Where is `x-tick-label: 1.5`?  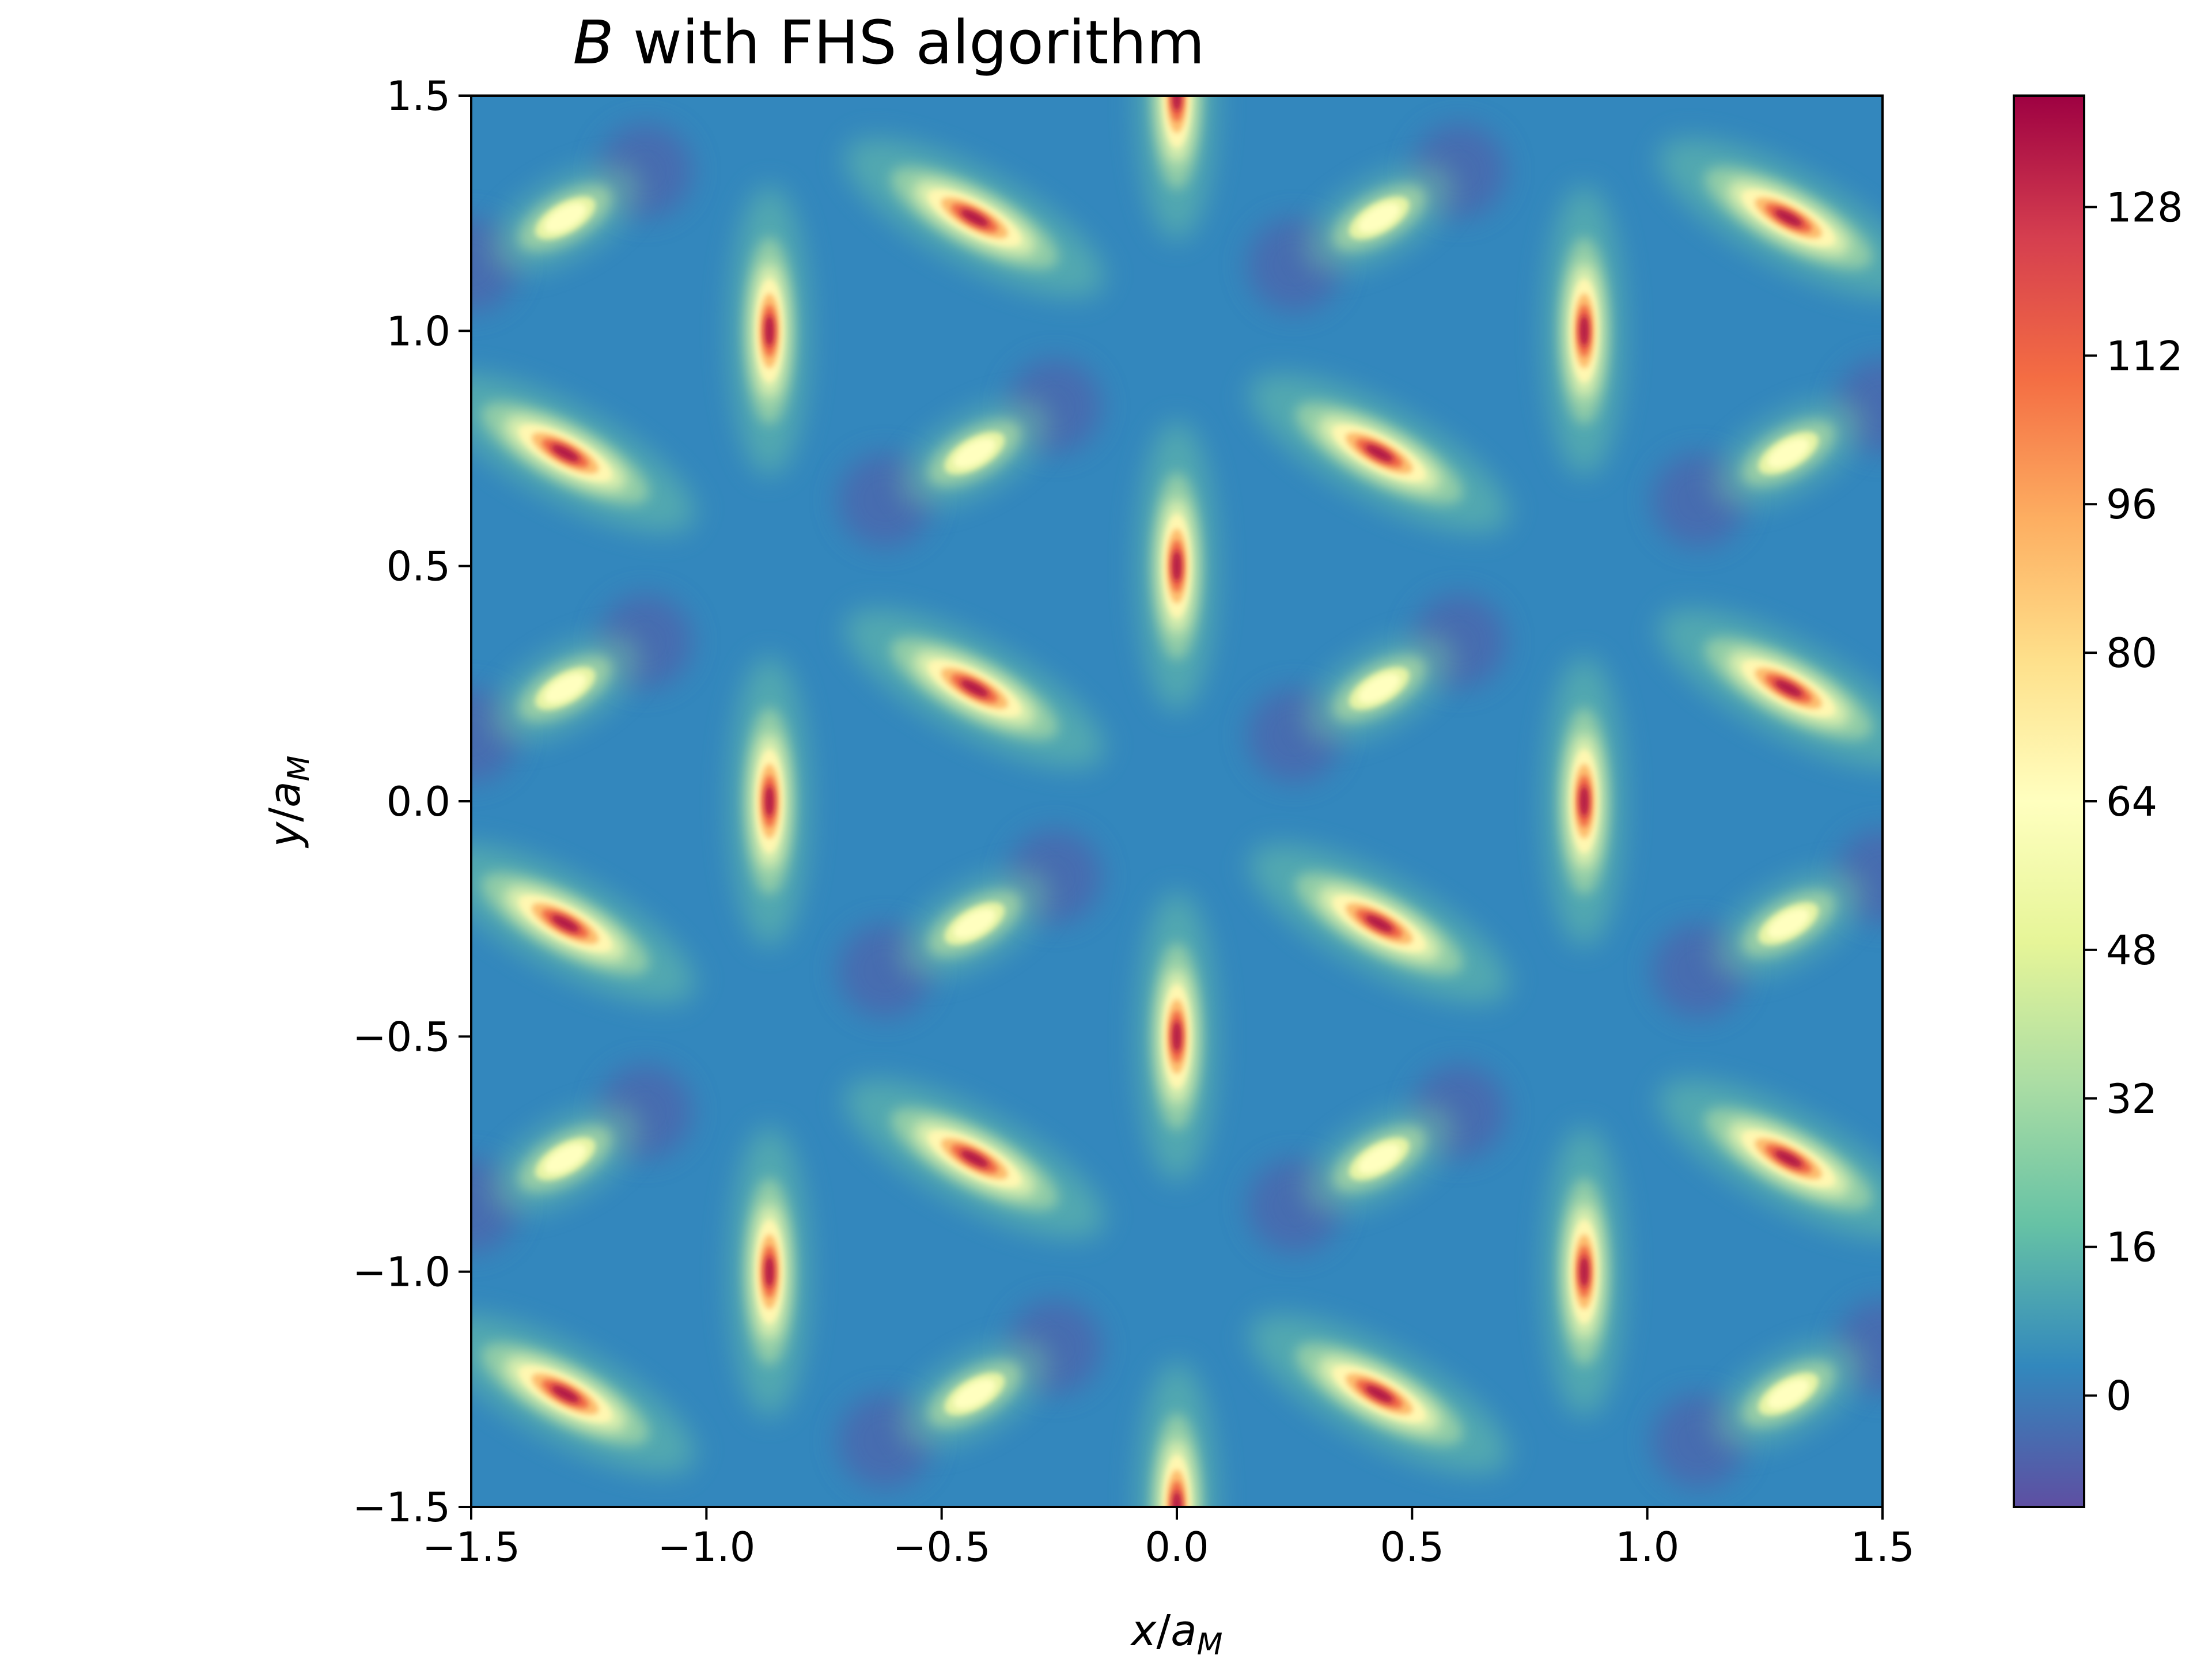 x-tick-label: 1.5 is located at coordinates (1882, 1547).